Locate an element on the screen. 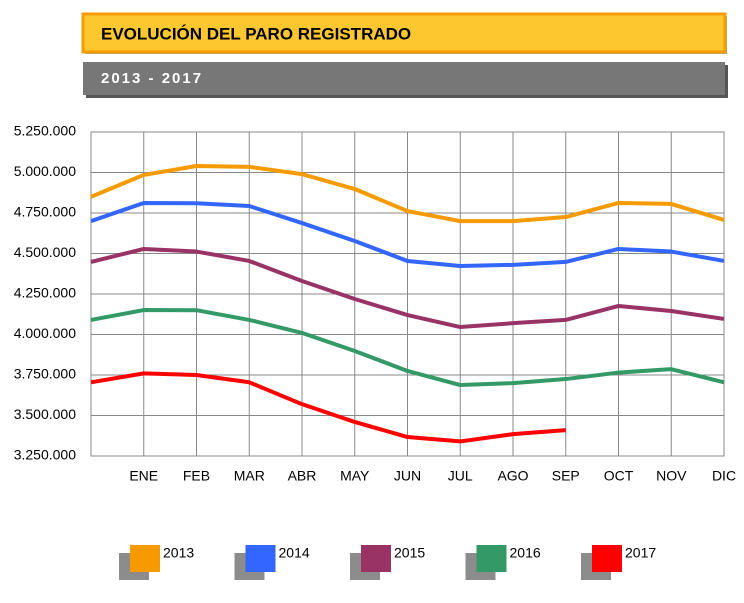 This screenshot has width=744, height=603. legend-label: 2016 is located at coordinates (525, 553).